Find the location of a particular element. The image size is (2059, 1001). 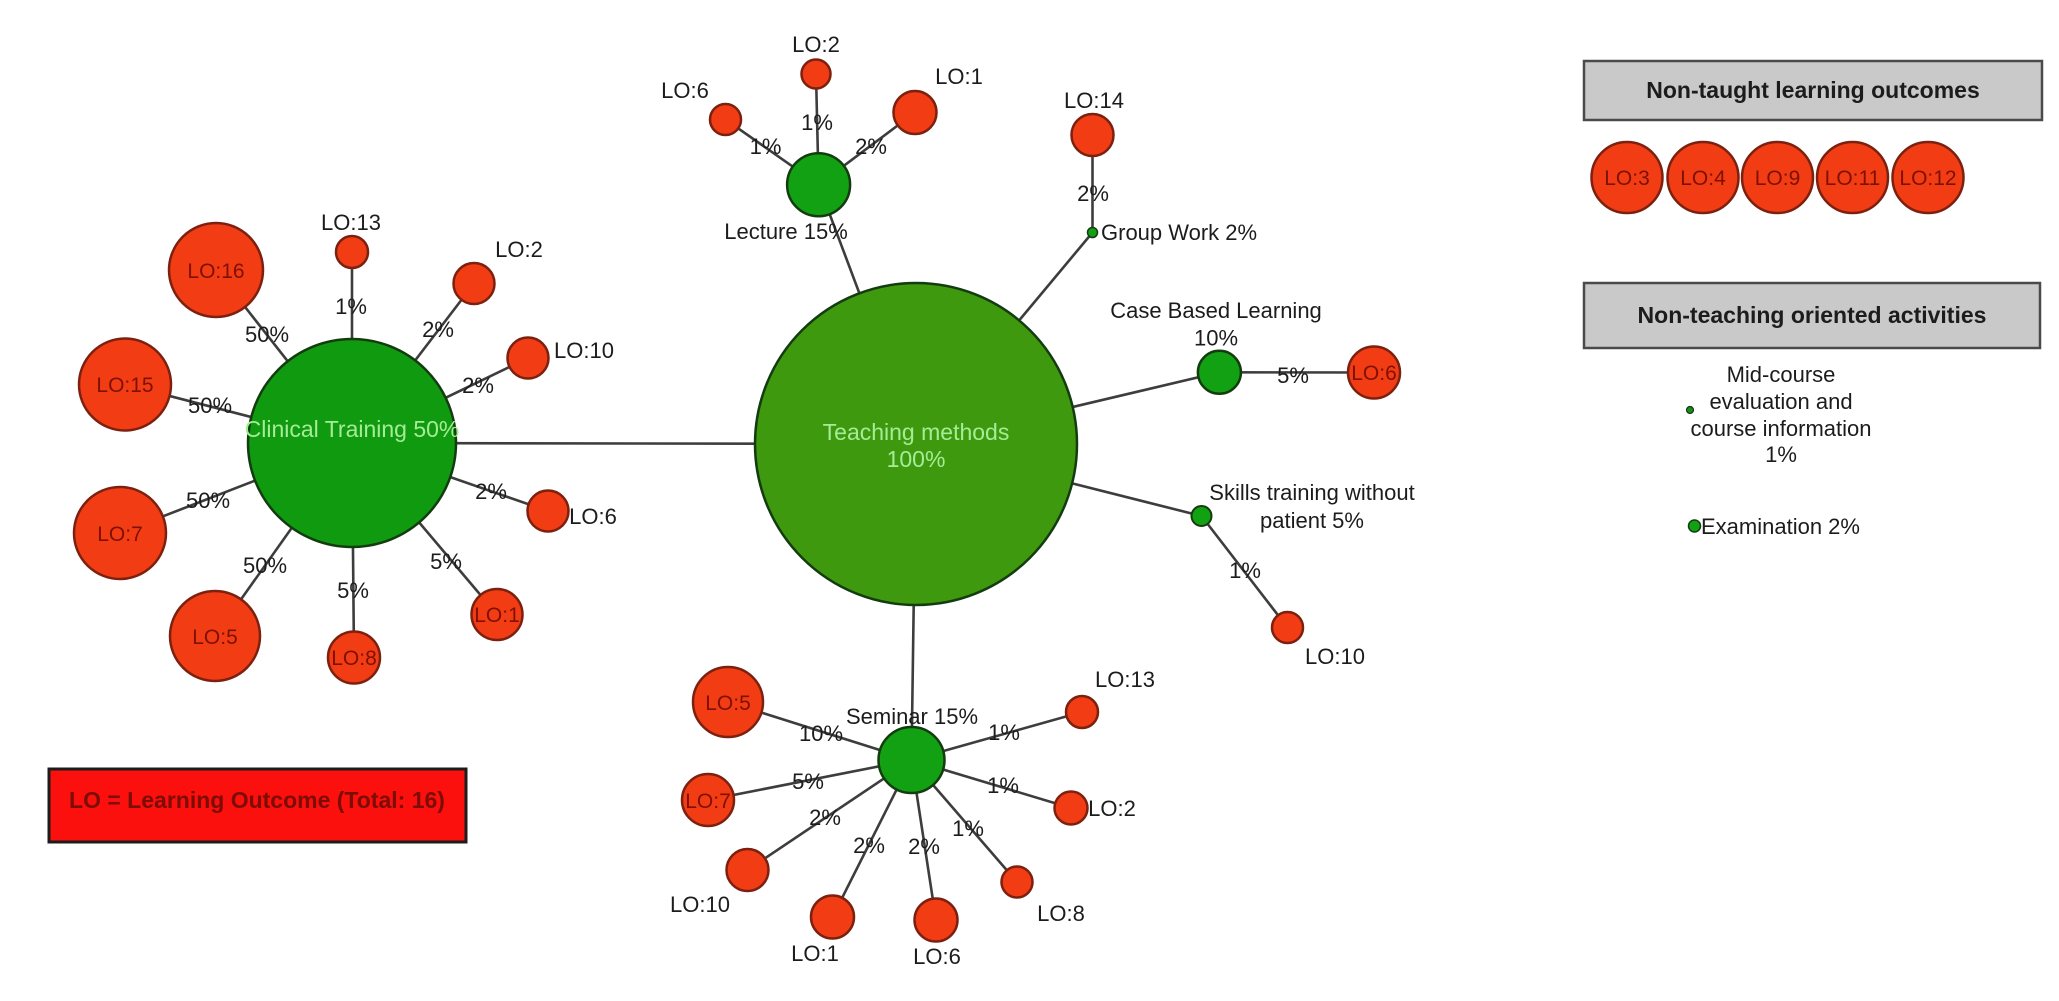

svg-text: LO:4 is located at coordinates (1703, 178).